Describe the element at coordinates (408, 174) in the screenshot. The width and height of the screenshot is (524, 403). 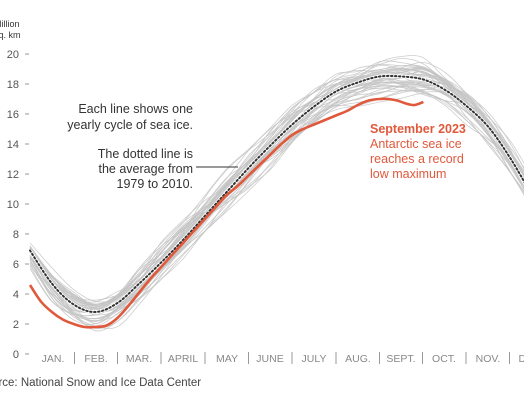
I see `highlight-note-3: low maximum` at that location.